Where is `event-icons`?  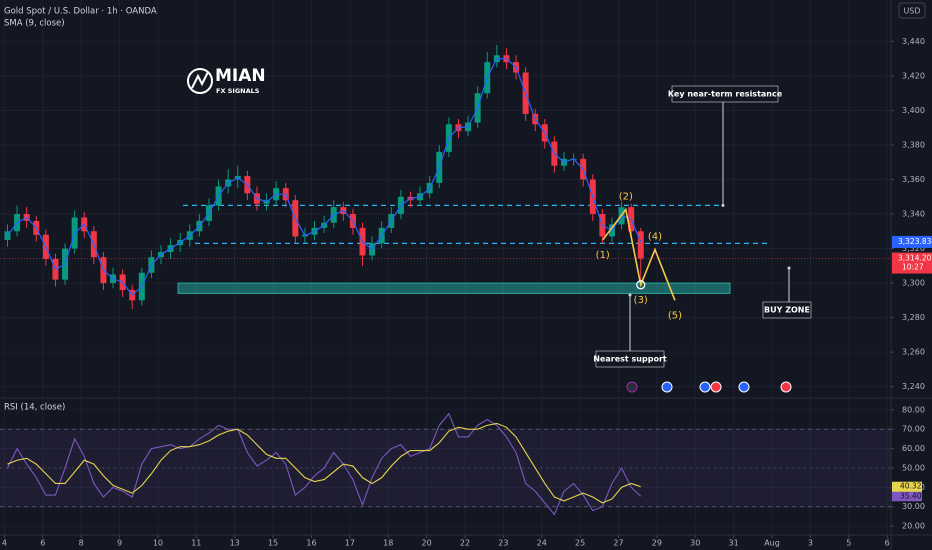
event-icons is located at coordinates (709, 387).